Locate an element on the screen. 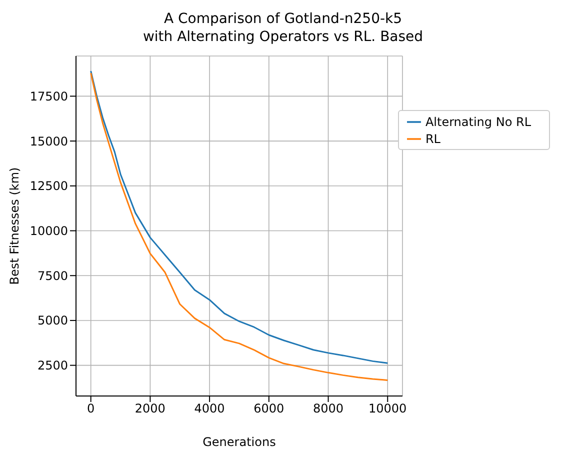 The width and height of the screenshot is (566, 453). x-tick-label: 8000 is located at coordinates (328, 409).